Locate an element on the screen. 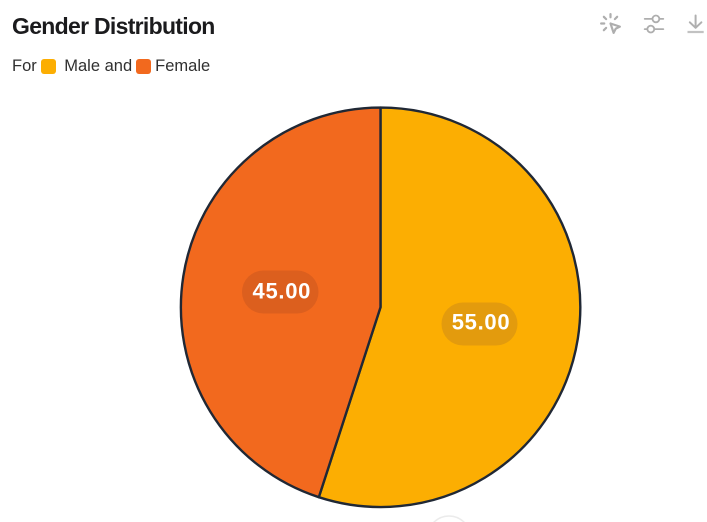 The height and width of the screenshot is (522, 707). svg-text: 55.00 is located at coordinates (481, 322).